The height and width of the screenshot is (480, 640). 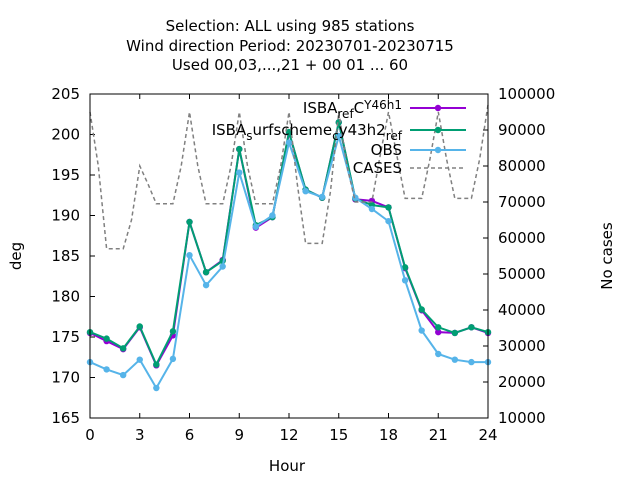 What do you see at coordinates (522, 238) in the screenshot?
I see `y2-tick-label: 60000` at bounding box center [522, 238].